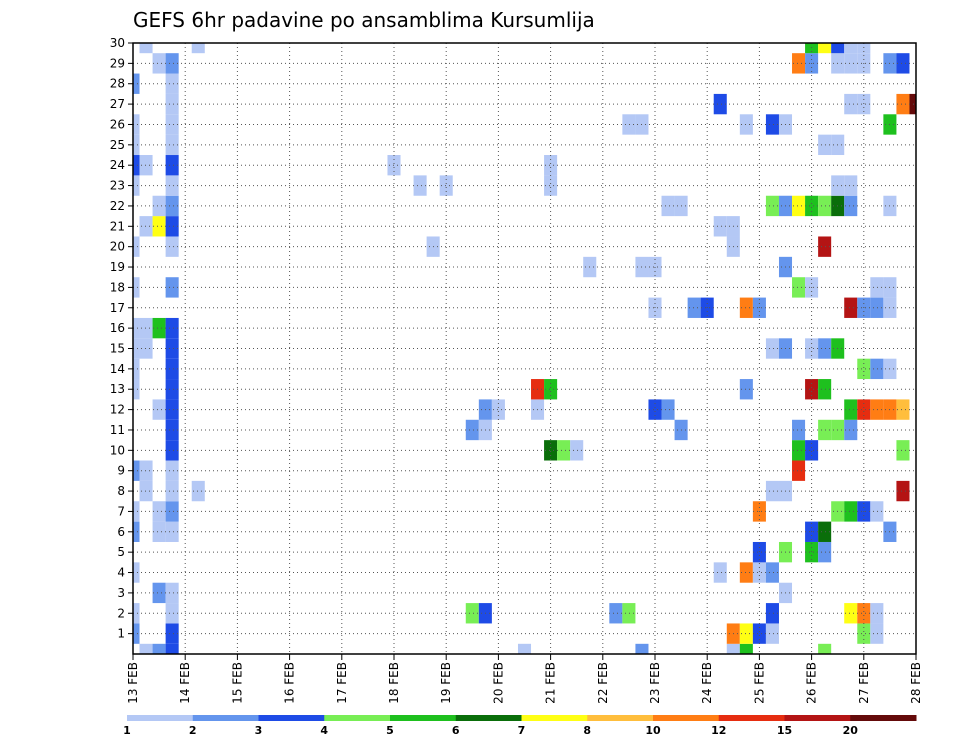 The height and width of the screenshot is (742, 960). Describe the element at coordinates (759, 683) in the screenshot. I see `x-tick-label: 25 FEB` at that location.